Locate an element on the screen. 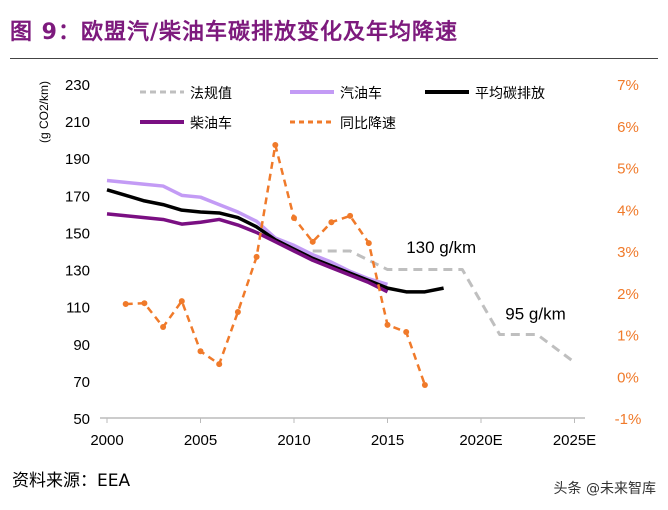  x-tick-label: 2000 is located at coordinates (106, 440).